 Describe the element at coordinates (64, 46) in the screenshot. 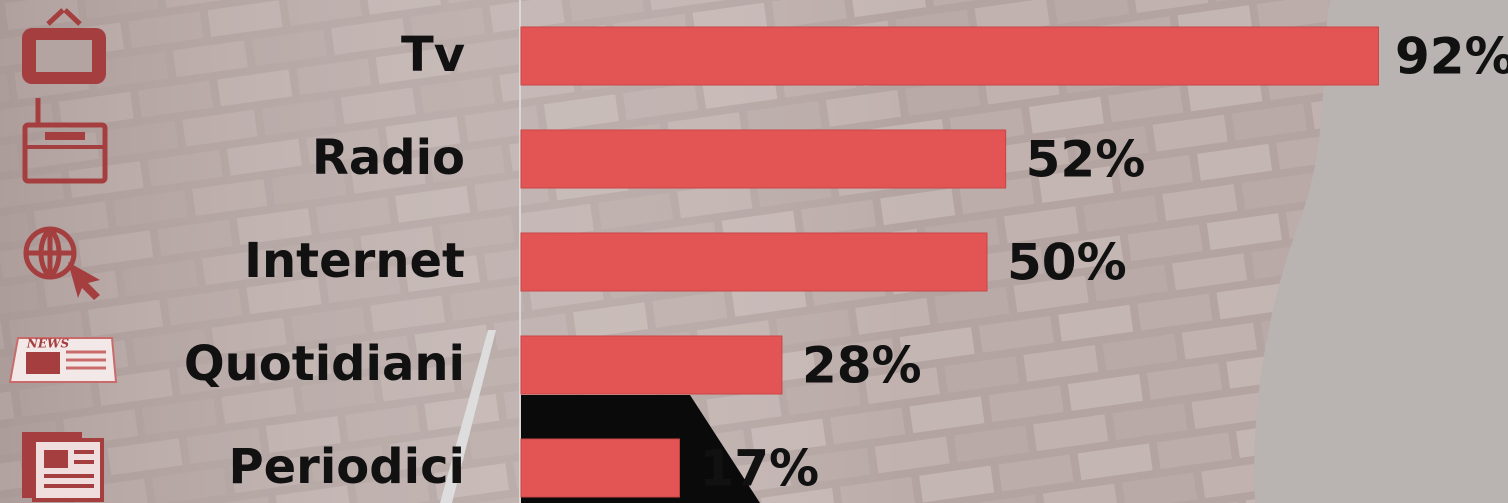

I see `icon-tv` at that location.